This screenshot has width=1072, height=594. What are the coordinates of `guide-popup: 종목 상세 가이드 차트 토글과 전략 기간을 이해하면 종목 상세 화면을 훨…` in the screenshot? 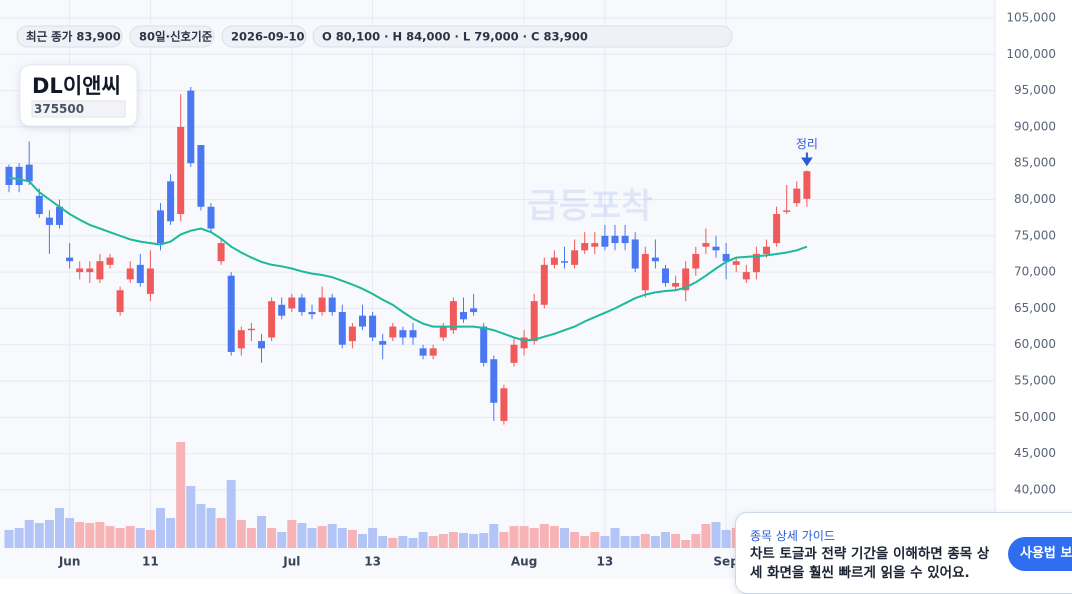 It's located at (903, 553).